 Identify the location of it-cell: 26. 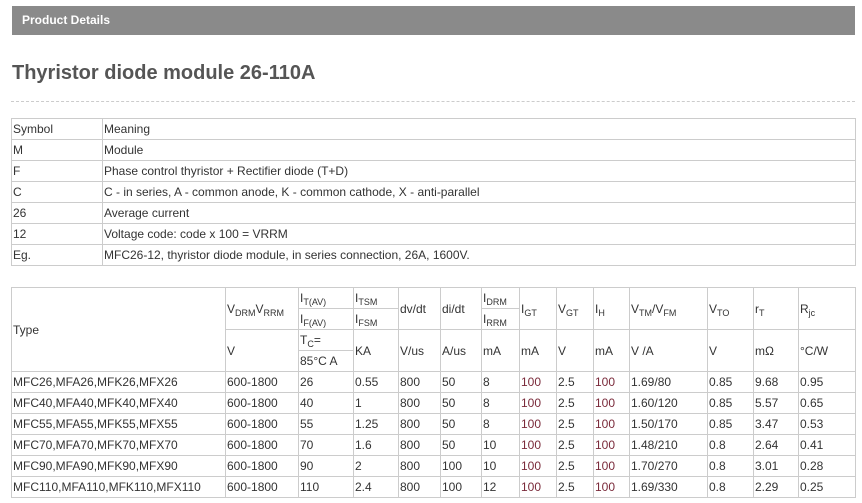
(326, 382).